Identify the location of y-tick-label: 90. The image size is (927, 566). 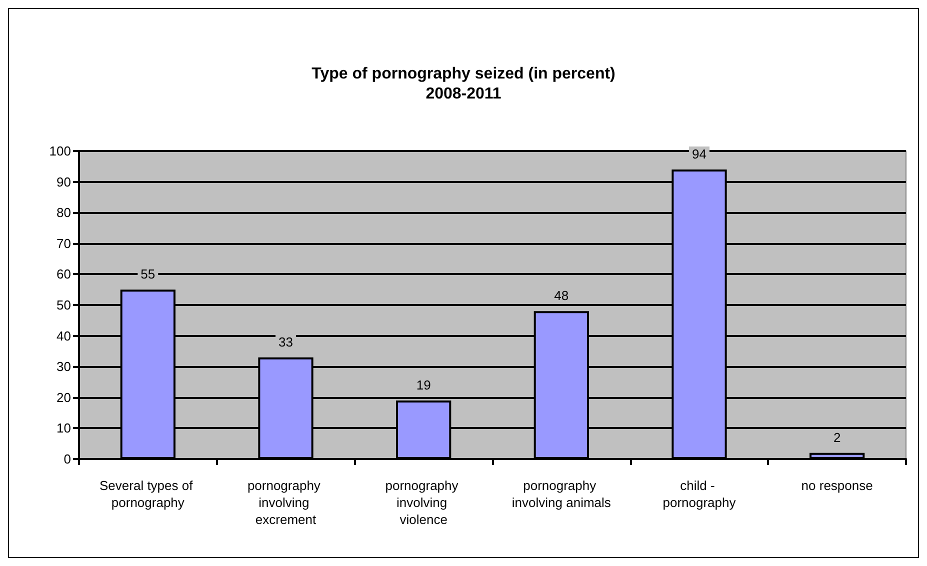
(63, 182).